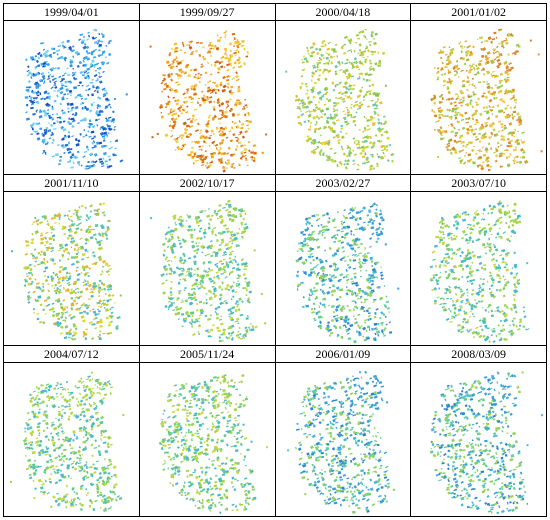 This screenshot has width=550, height=520. I want to click on panel-date-label: 2003/07/10, so click(478, 183).